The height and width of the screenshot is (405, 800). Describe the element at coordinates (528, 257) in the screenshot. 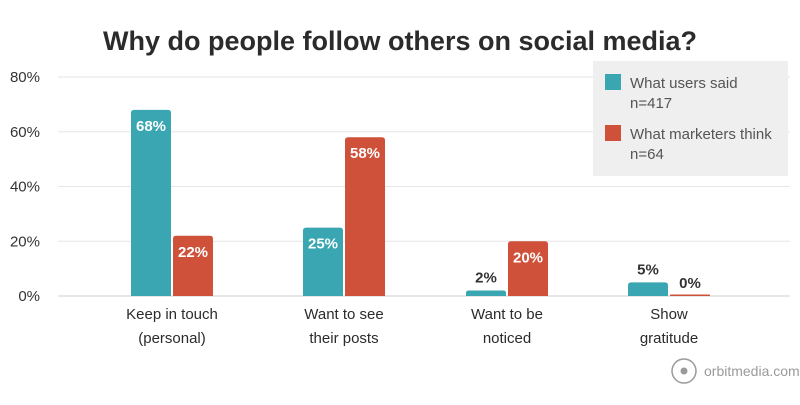

I see `data-label: 20%` at that location.